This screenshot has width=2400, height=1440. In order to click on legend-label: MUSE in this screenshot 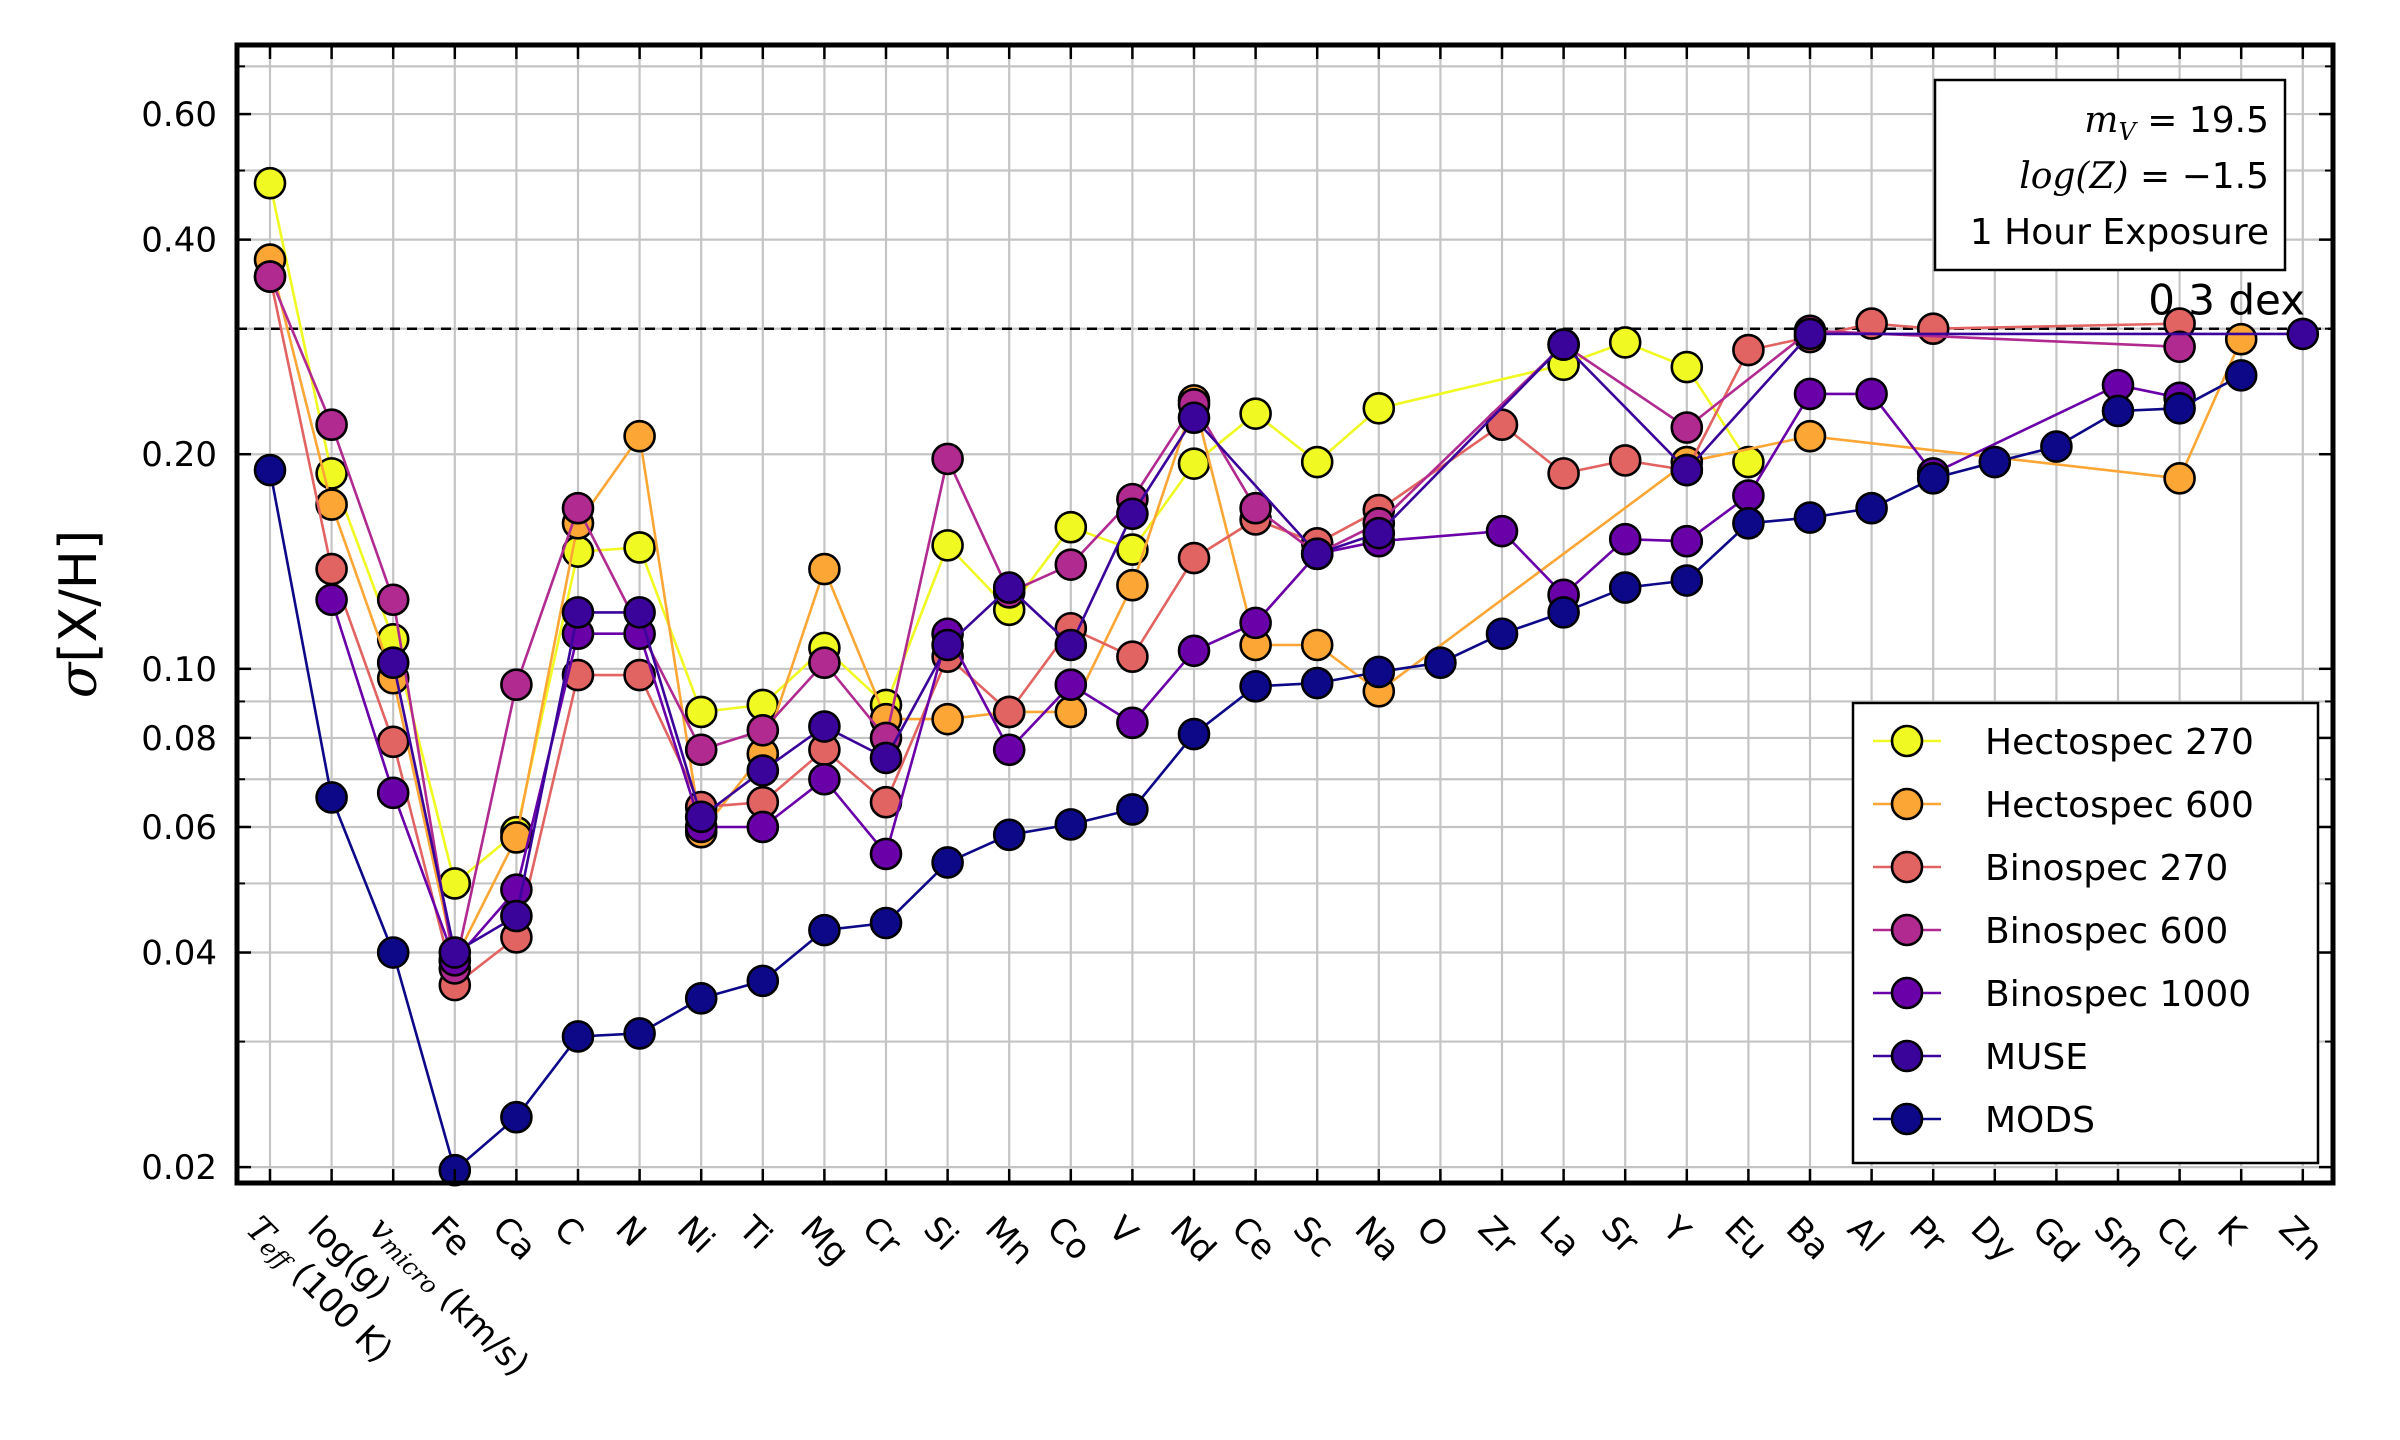, I will do `click(2036, 1057)`.